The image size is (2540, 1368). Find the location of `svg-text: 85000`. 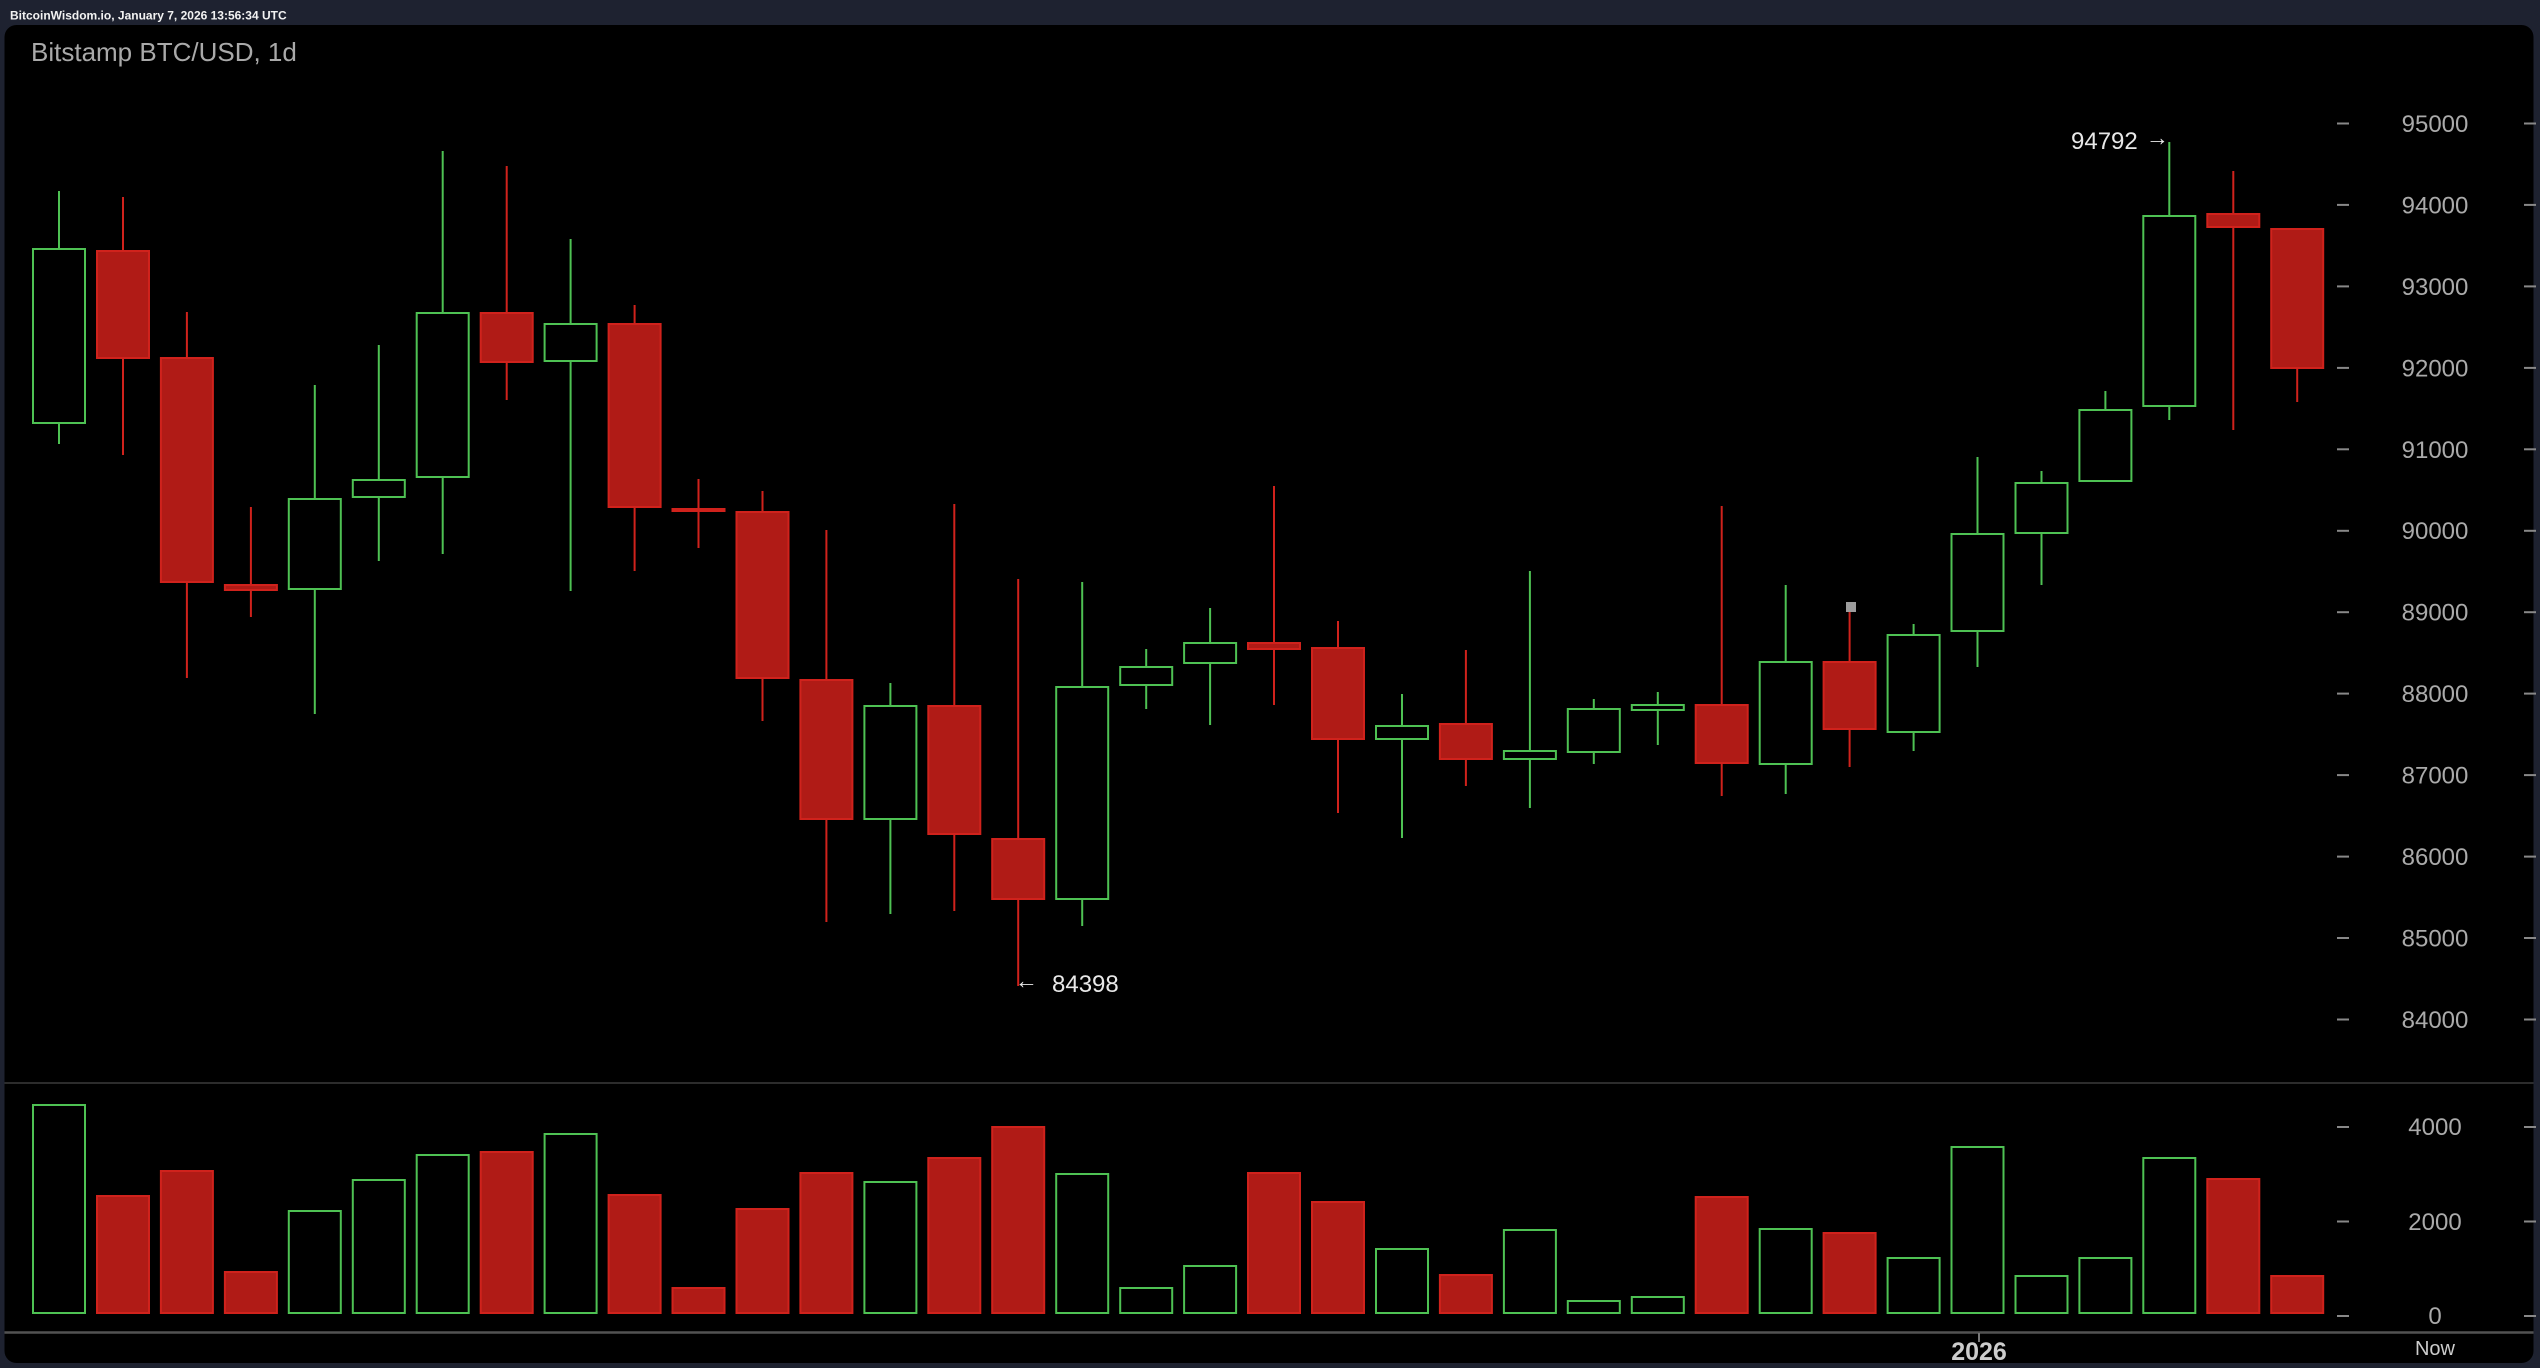

svg-text: 85000 is located at coordinates (2435, 939).